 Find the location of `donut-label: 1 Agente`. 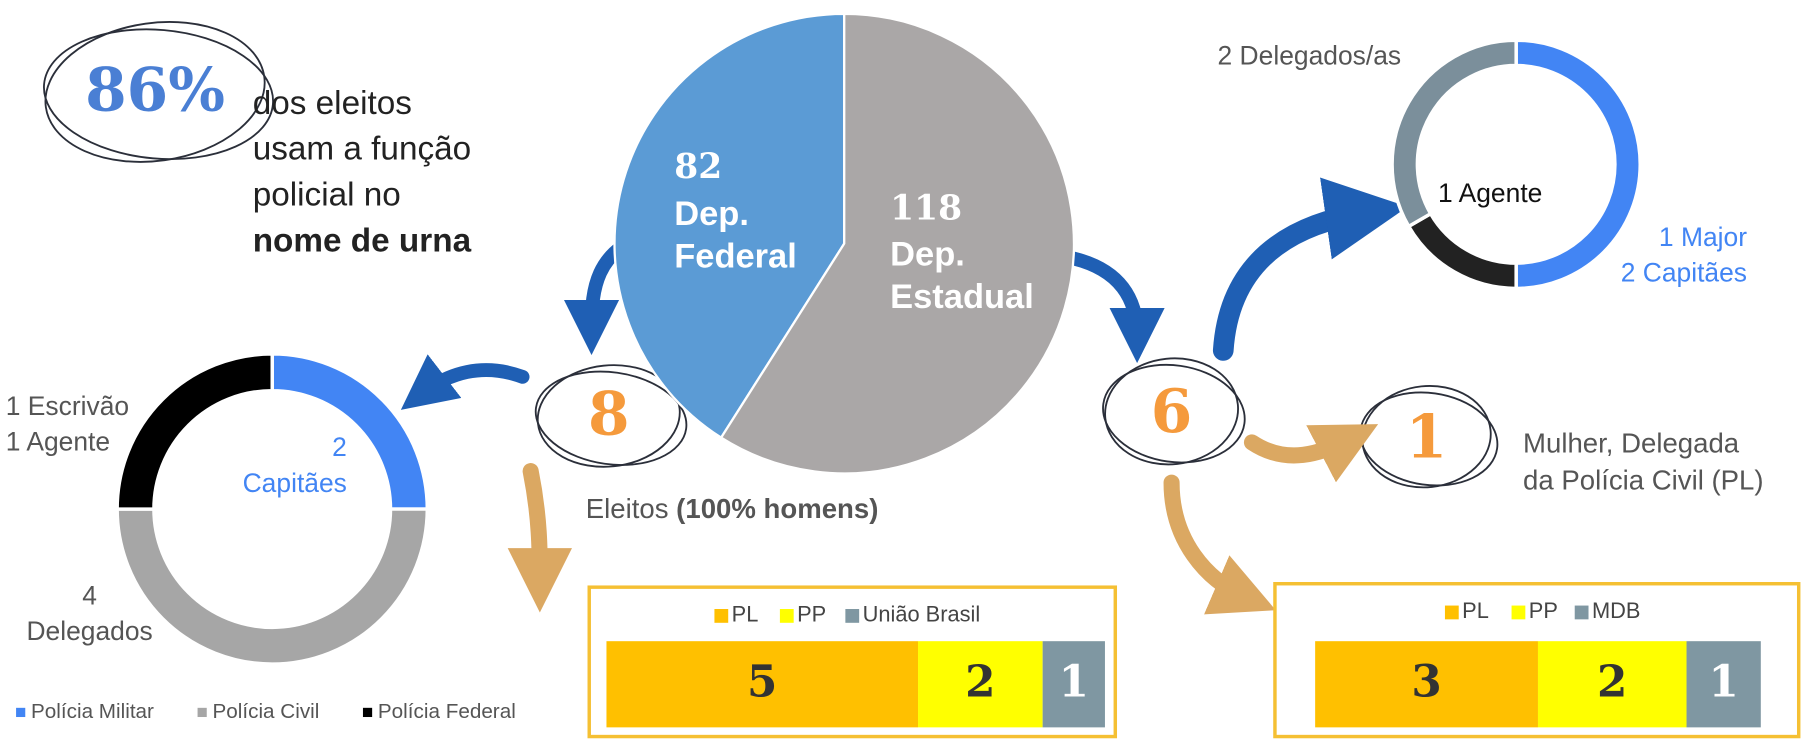

donut-label: 1 Agente is located at coordinates (1490, 193).